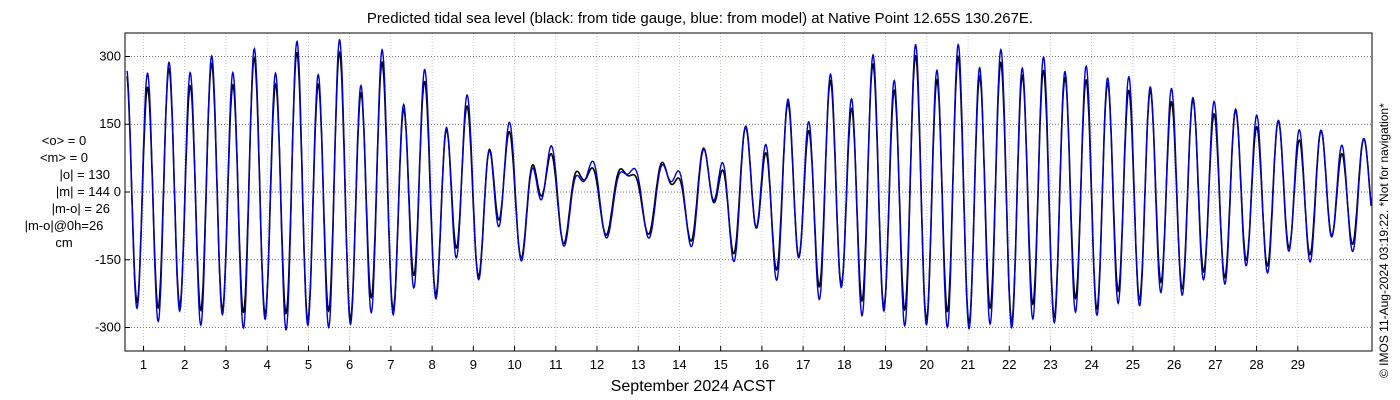 Image resolution: width=1400 pixels, height=400 pixels. I want to click on x-tick-label: 24, so click(1091, 364).